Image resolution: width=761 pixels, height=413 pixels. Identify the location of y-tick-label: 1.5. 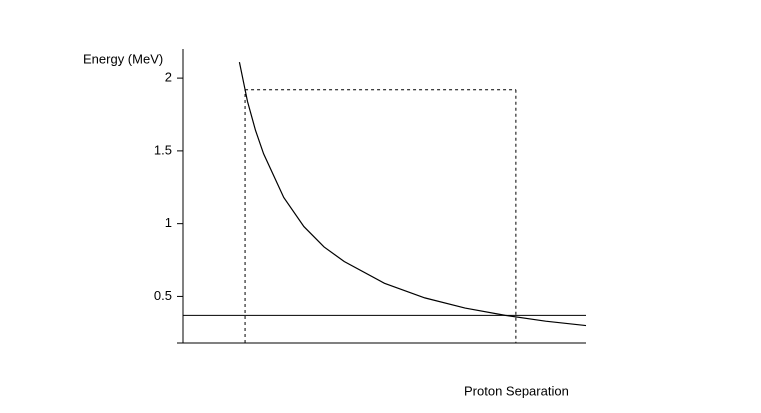
(163, 149).